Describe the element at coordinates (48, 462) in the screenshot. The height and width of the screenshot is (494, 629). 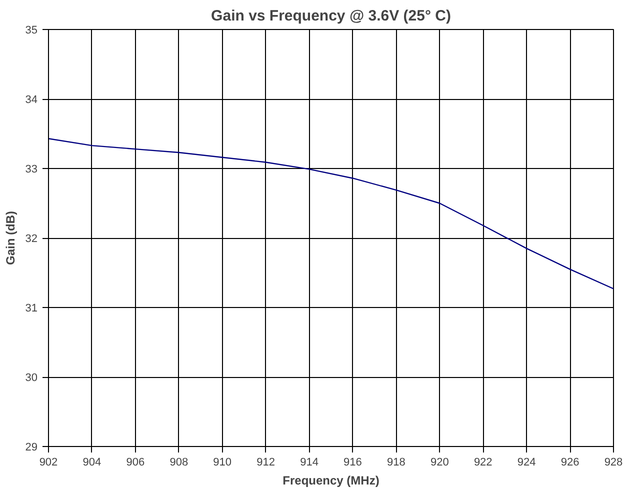
I see `x-tick-label: 902` at that location.